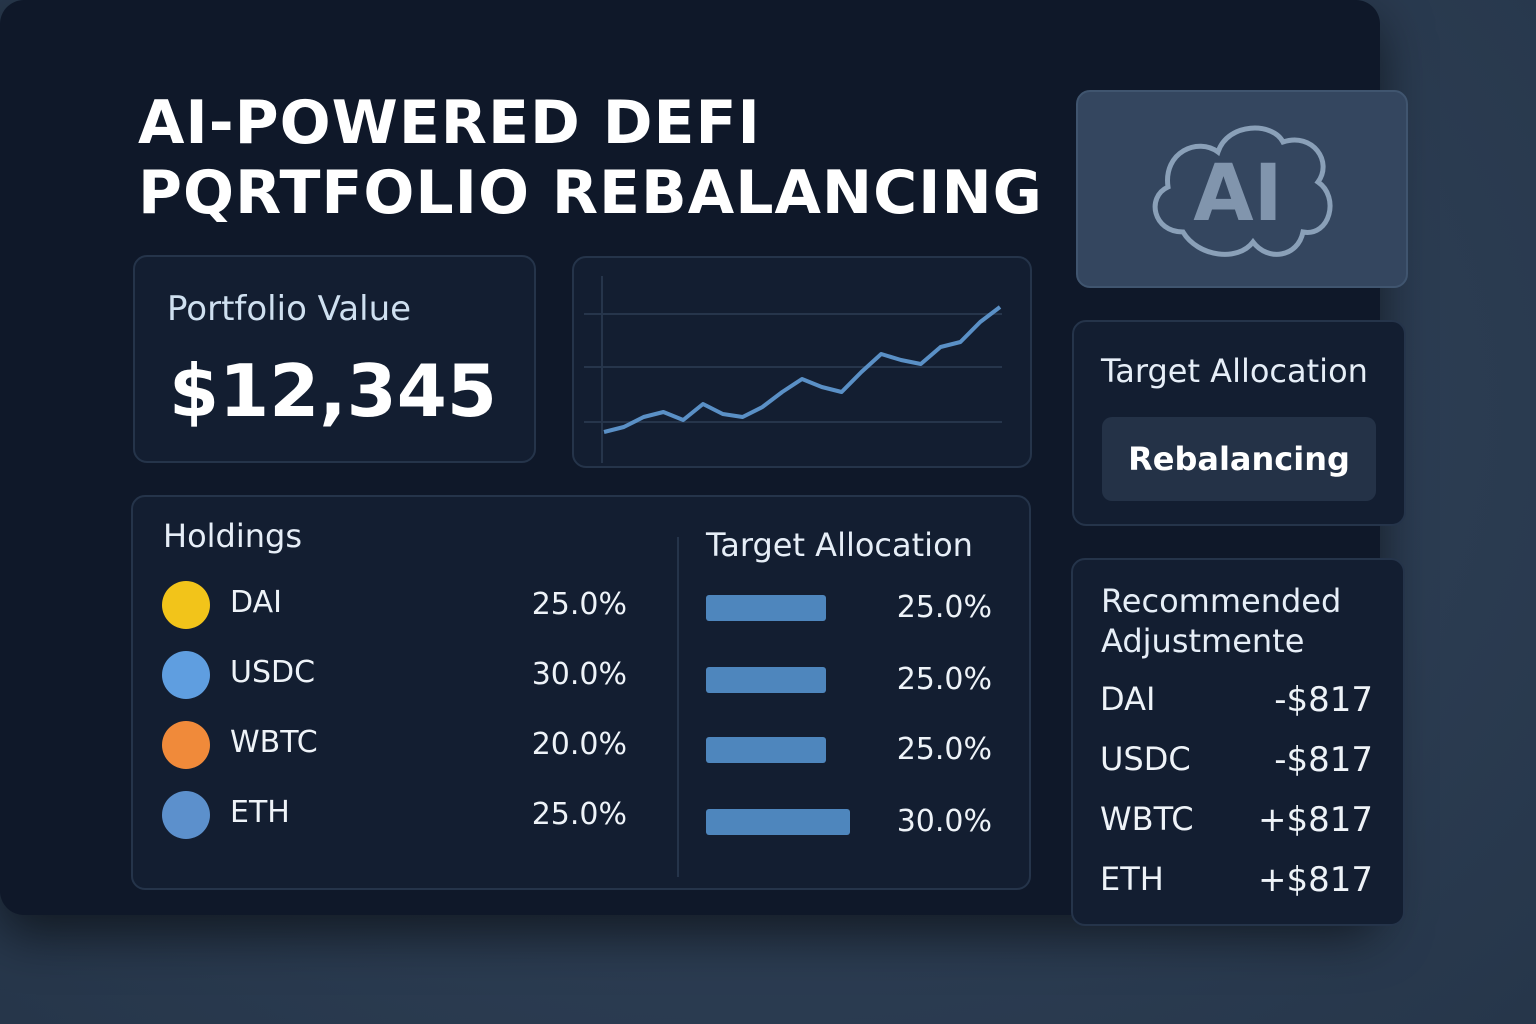 This screenshot has height=1024, width=1536. What do you see at coordinates (579, 744) in the screenshot?
I see `holding-percent: 20.0%` at bounding box center [579, 744].